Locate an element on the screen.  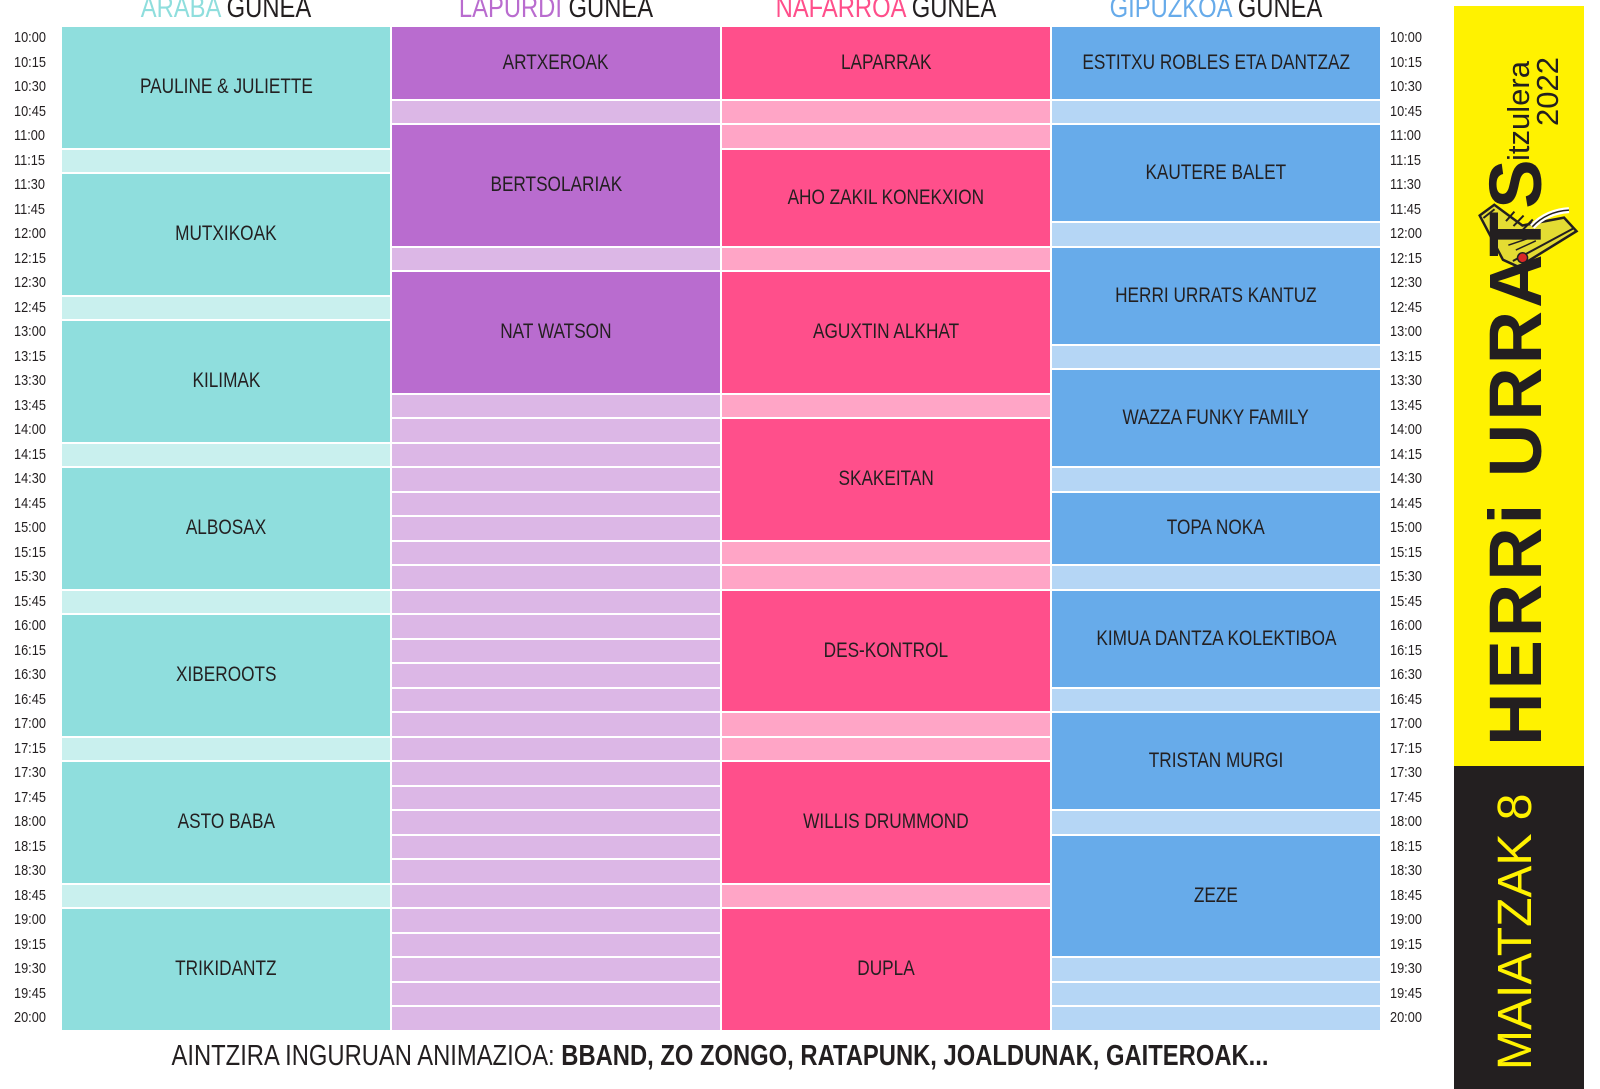
event-block-gipuzkoa: ESTITXU ROBLES ETA DANTZAZ is located at coordinates (1216, 63).